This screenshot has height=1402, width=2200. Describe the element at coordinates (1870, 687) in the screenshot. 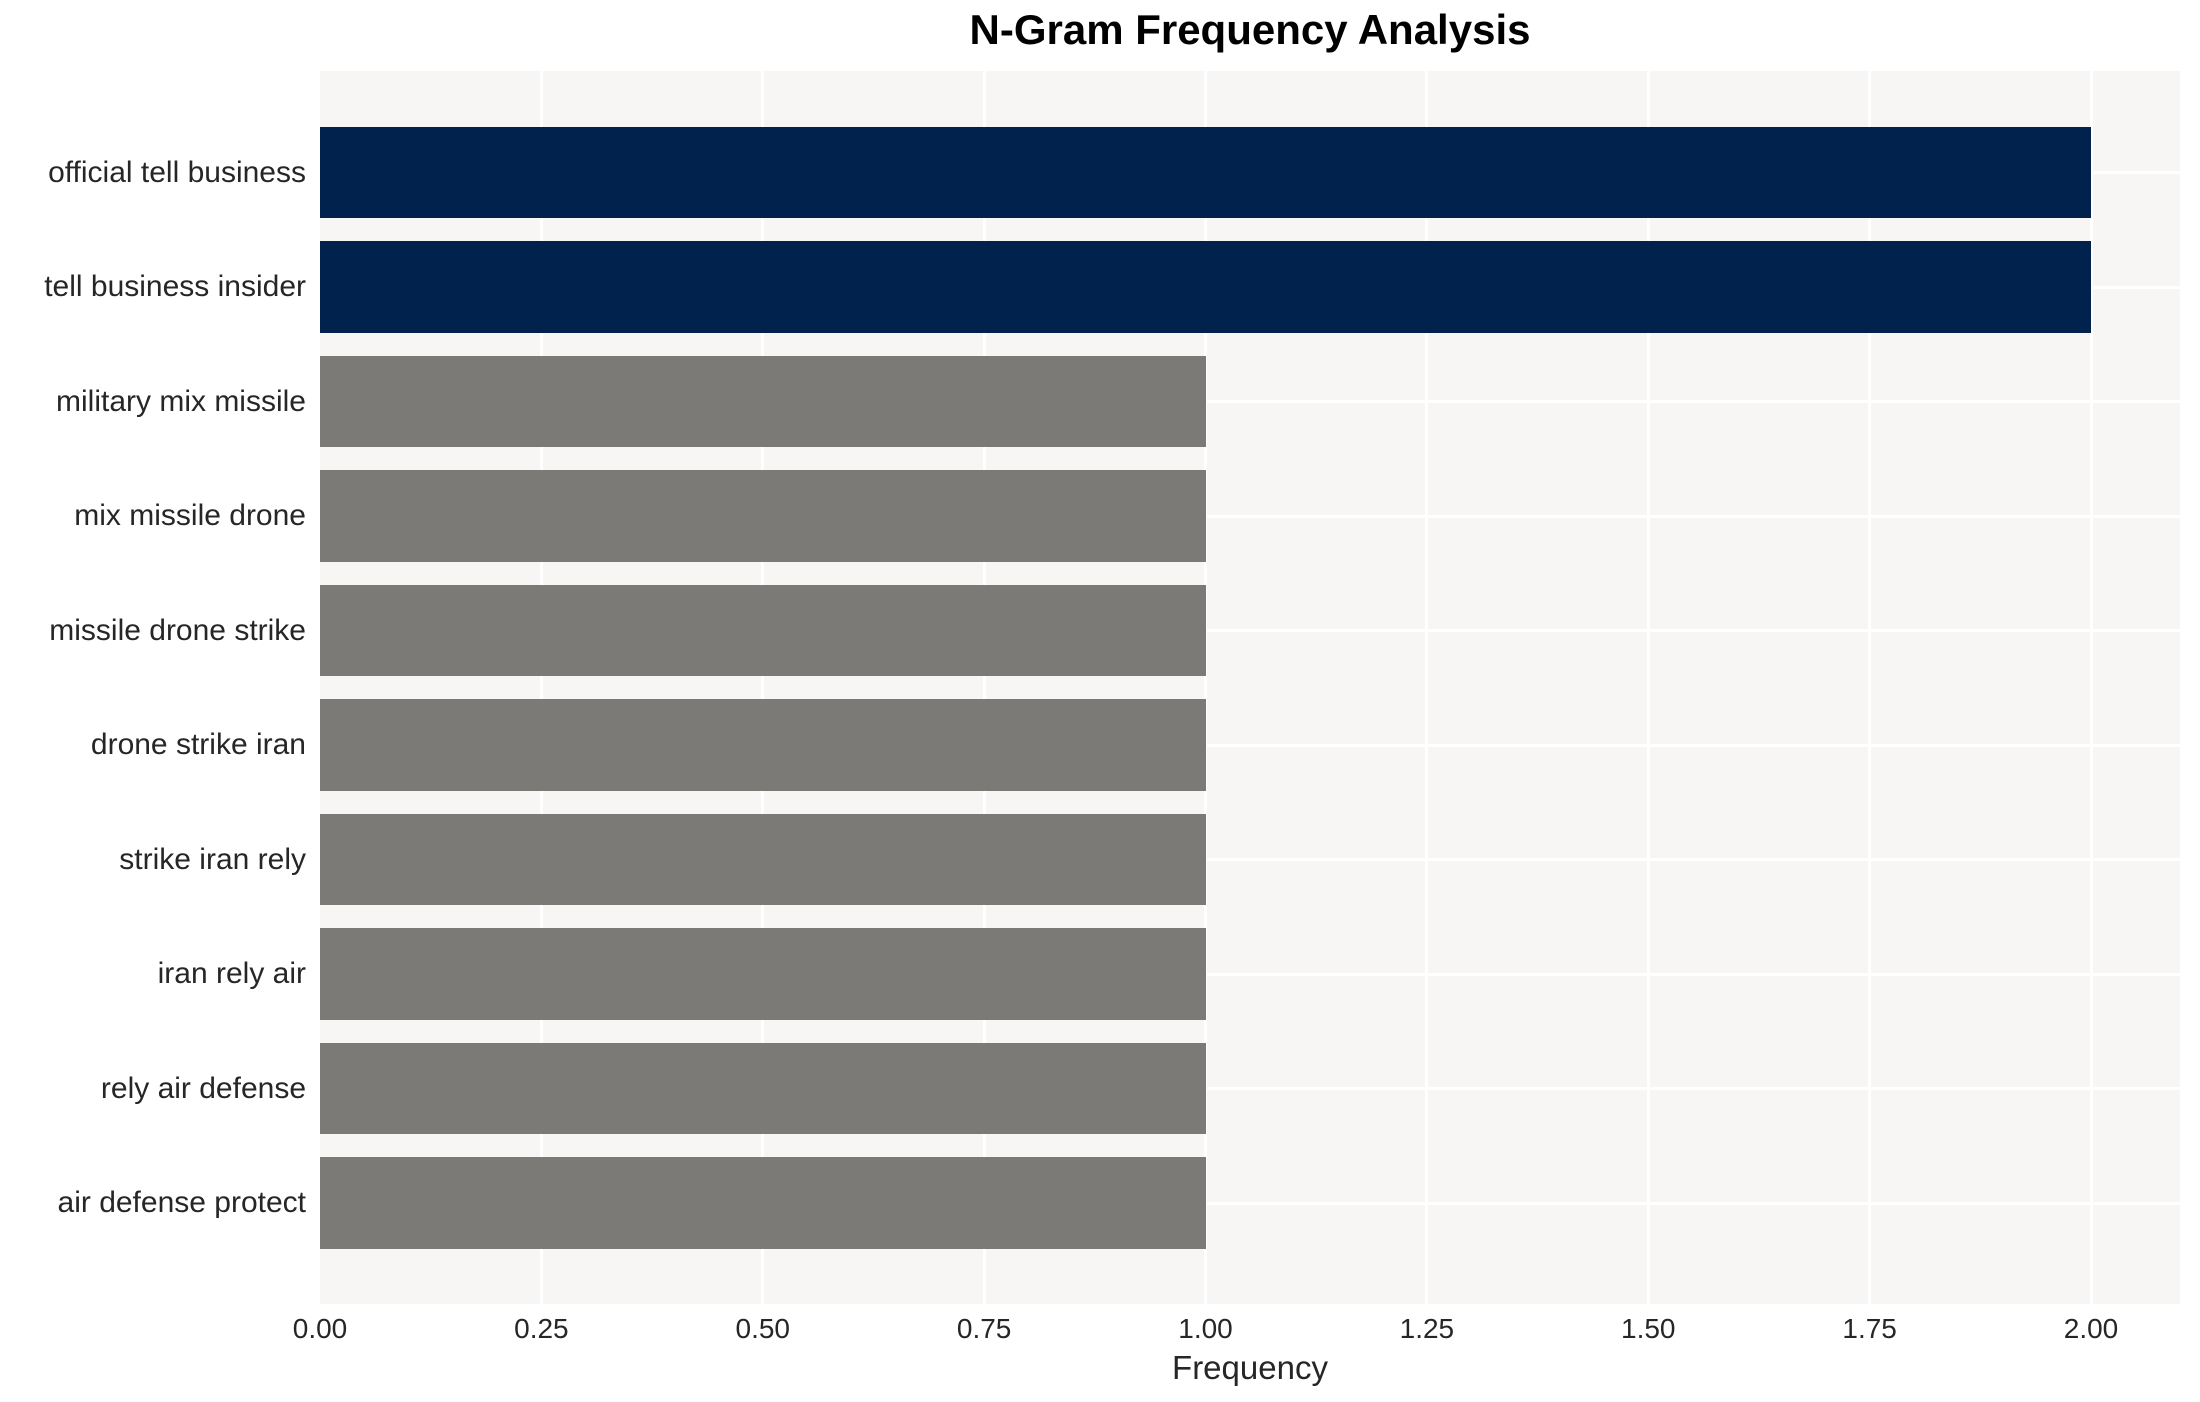

I see `gridline-x-1.75` at that location.